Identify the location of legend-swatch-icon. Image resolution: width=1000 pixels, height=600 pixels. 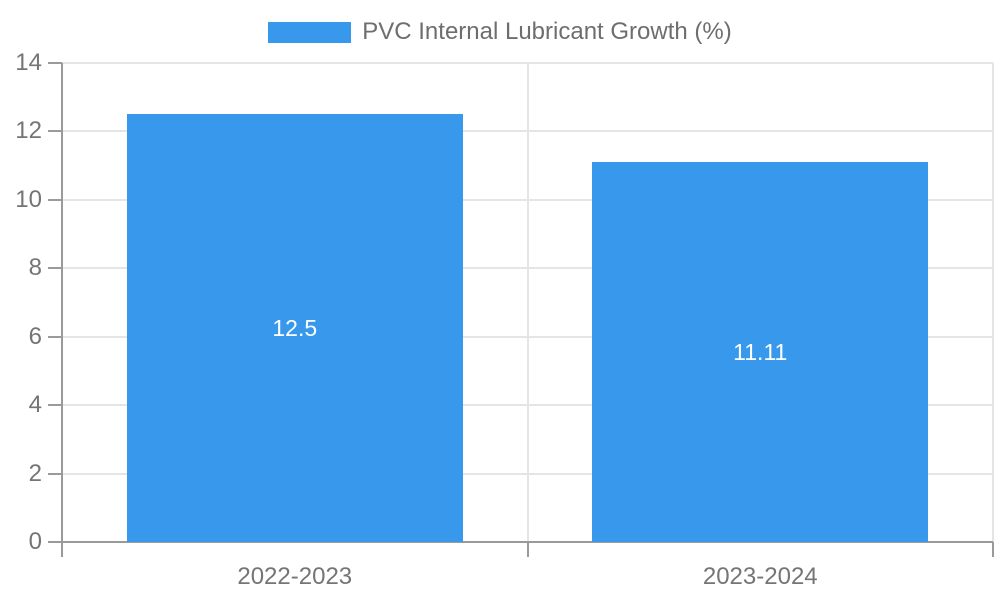
(310, 32).